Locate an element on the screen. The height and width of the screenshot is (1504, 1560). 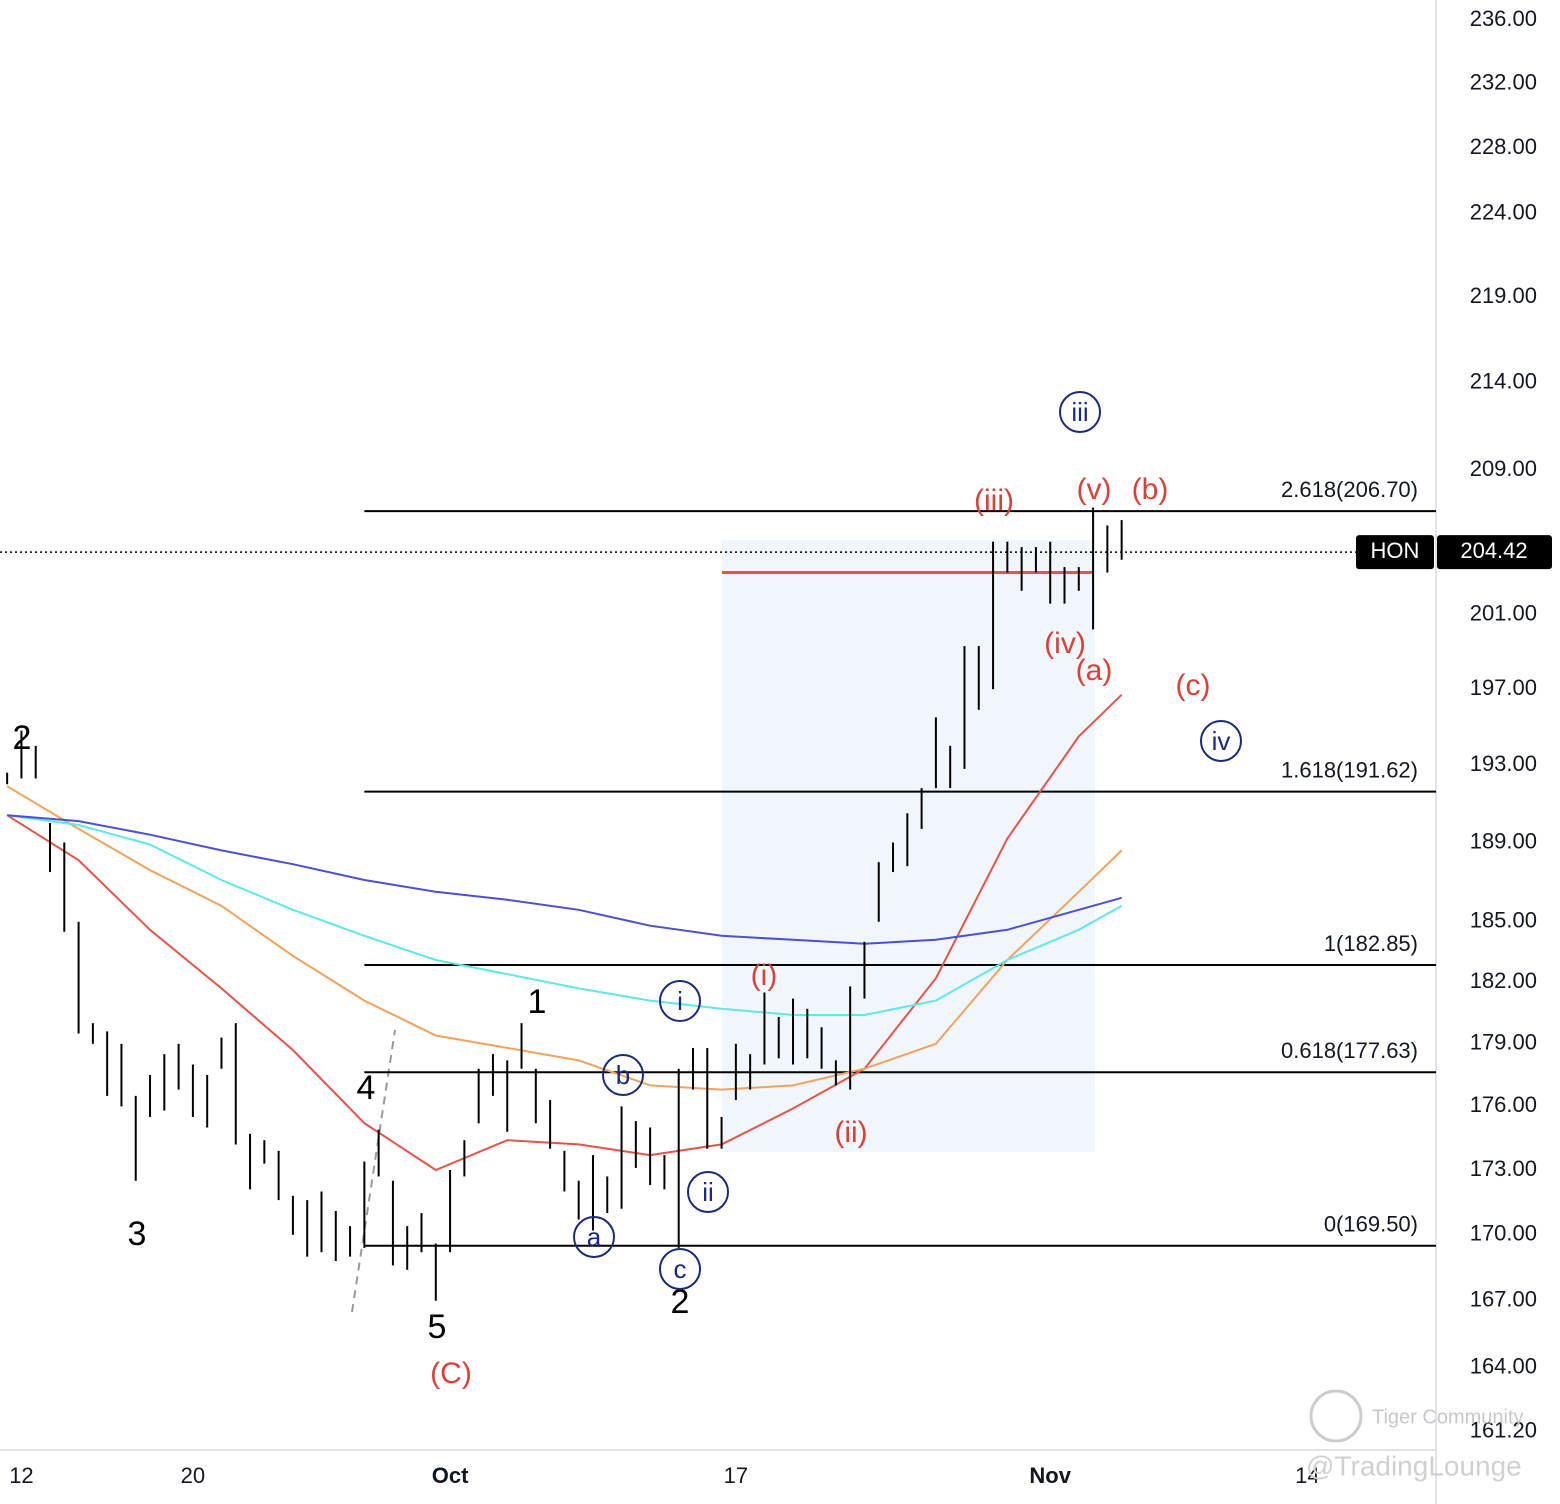
symbol-label: HON is located at coordinates (1395, 550).